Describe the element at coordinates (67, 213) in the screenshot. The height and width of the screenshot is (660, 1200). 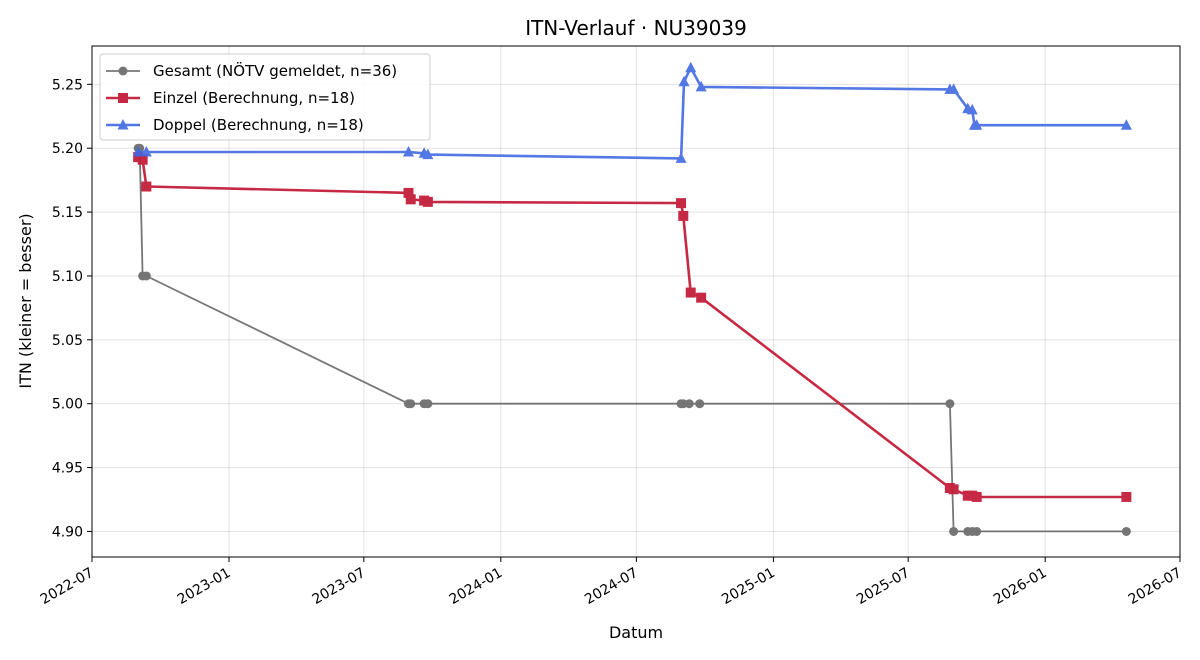
I see `y-tick-label: 5.15` at that location.